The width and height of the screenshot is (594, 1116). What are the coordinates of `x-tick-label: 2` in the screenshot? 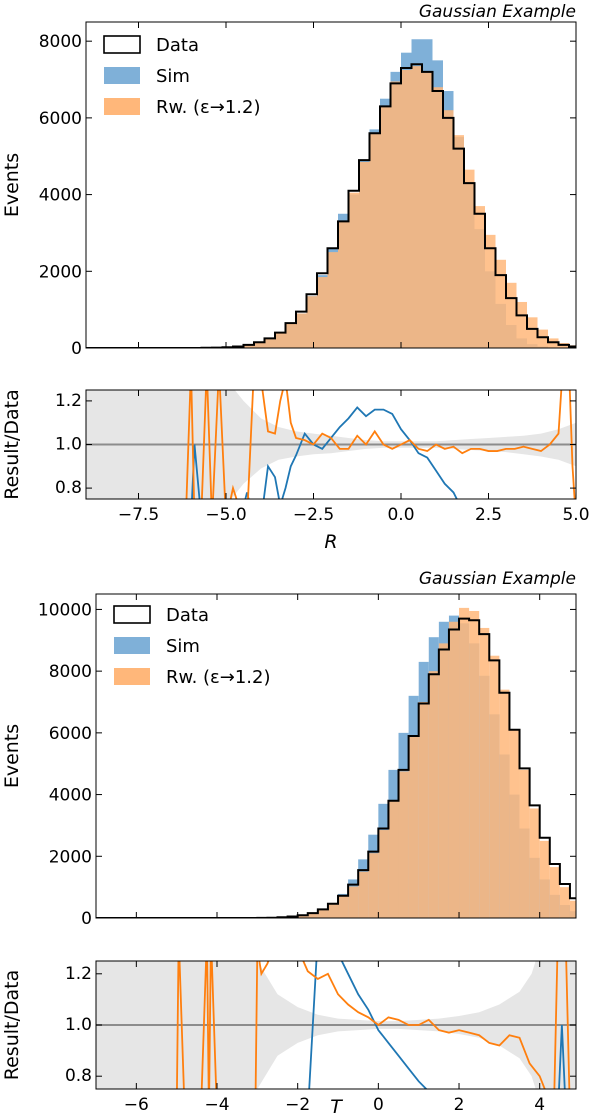 It's located at (459, 1105).